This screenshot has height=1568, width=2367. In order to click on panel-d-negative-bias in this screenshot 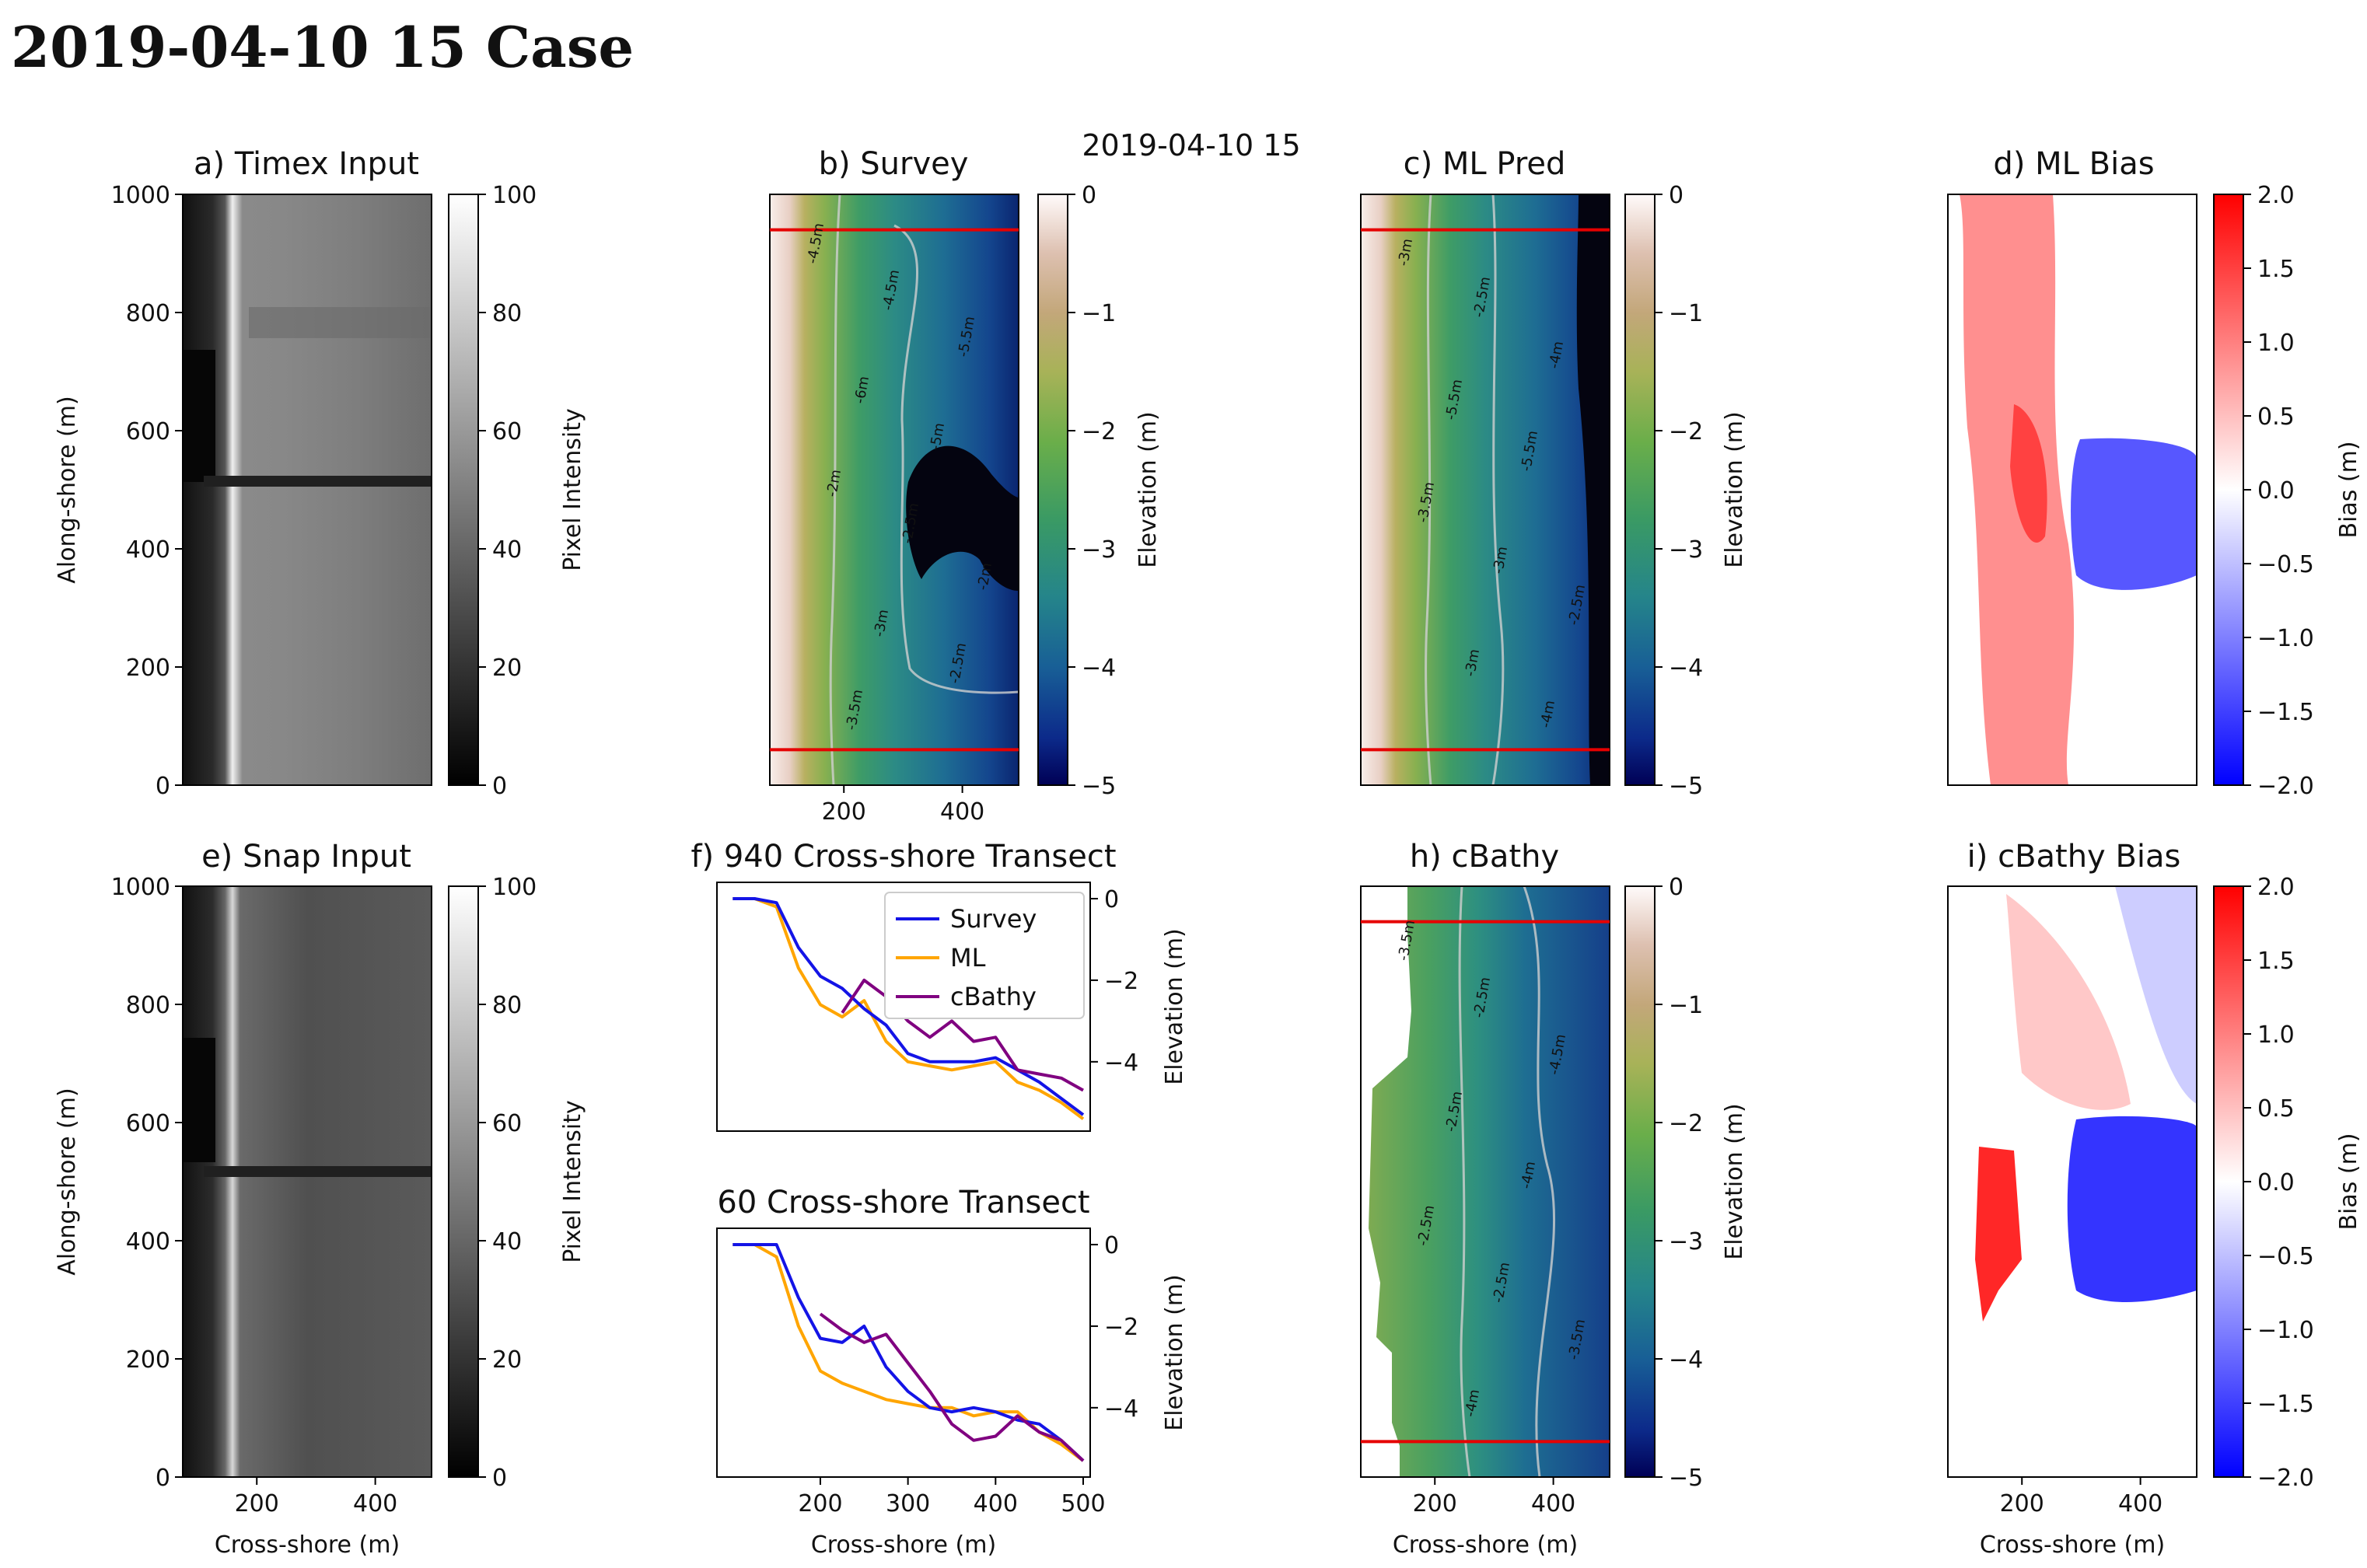, I will do `click(2134, 514)`.